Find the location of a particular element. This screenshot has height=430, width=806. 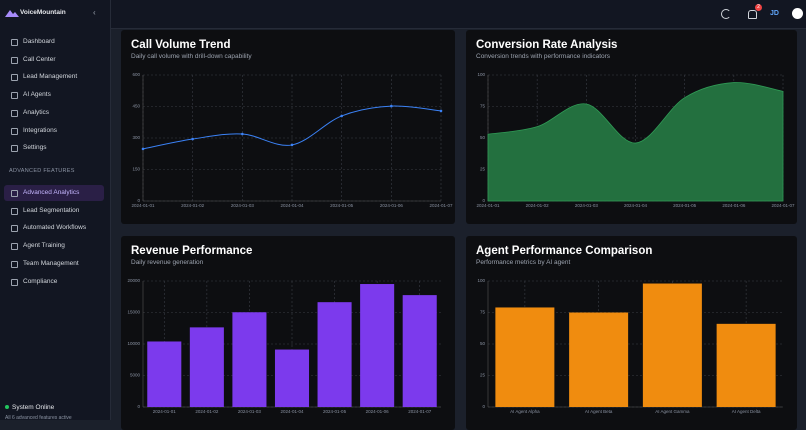

y-tick-label: 150 is located at coordinates (136, 169).